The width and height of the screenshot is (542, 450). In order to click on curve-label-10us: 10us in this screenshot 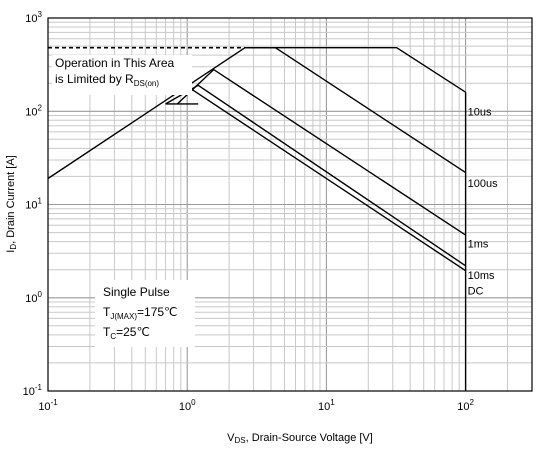, I will do `click(480, 112)`.